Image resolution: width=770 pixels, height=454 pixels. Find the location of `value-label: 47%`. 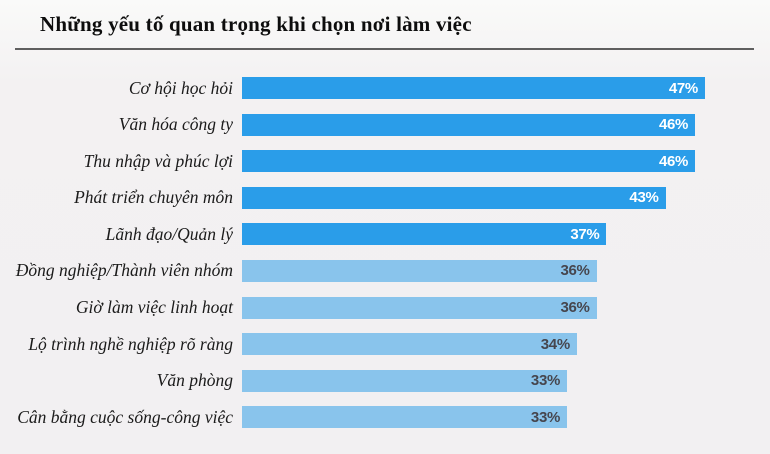

value-label: 47% is located at coordinates (683, 88).